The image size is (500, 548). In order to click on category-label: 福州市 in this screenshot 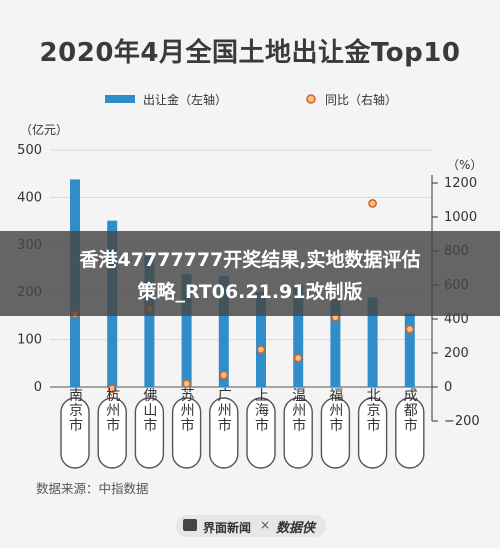, I will do `click(335, 410)`.